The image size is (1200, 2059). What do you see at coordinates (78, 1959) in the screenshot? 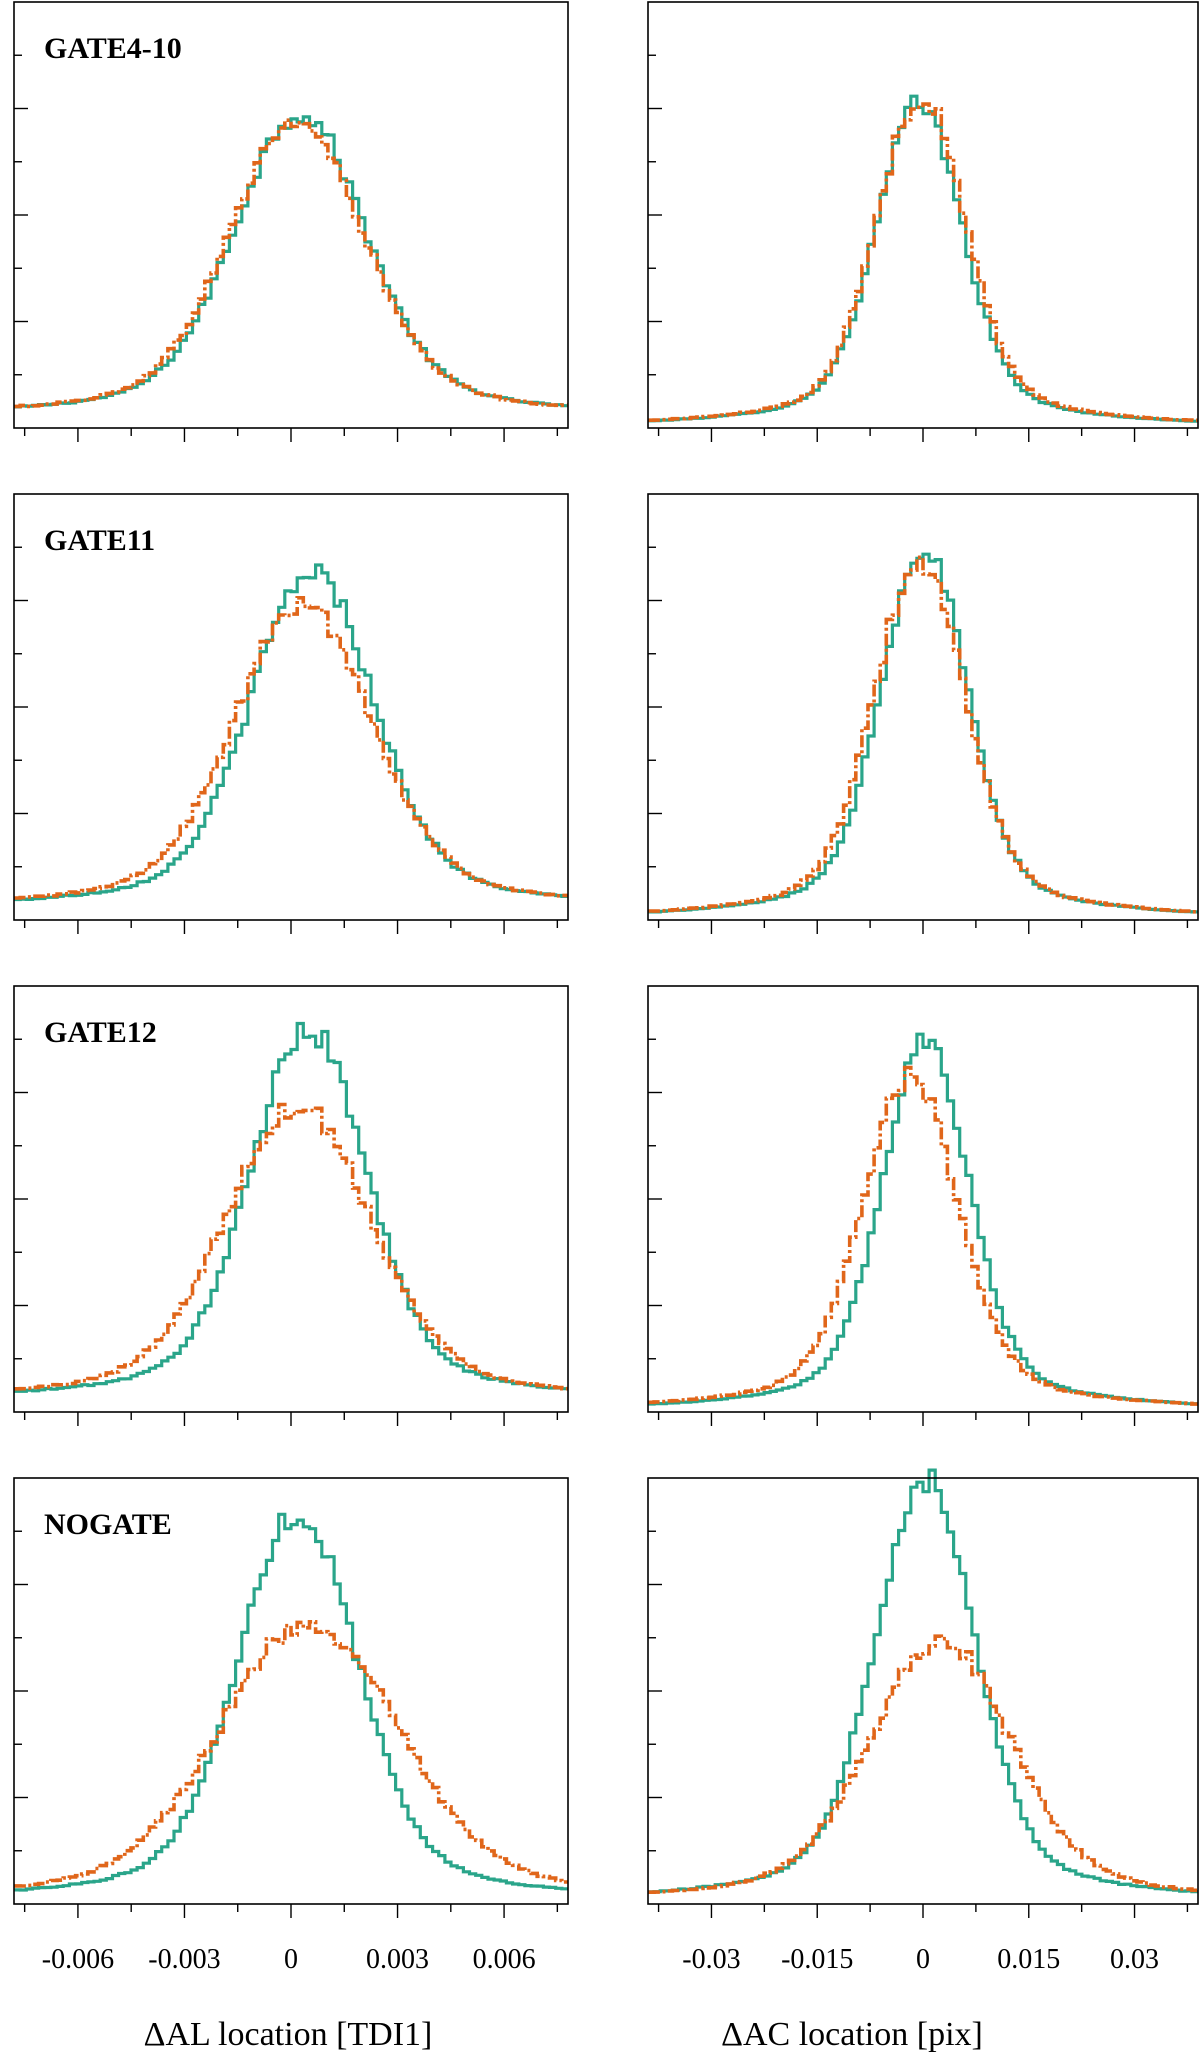
I see `x-tick-label: -0.006` at bounding box center [78, 1959].